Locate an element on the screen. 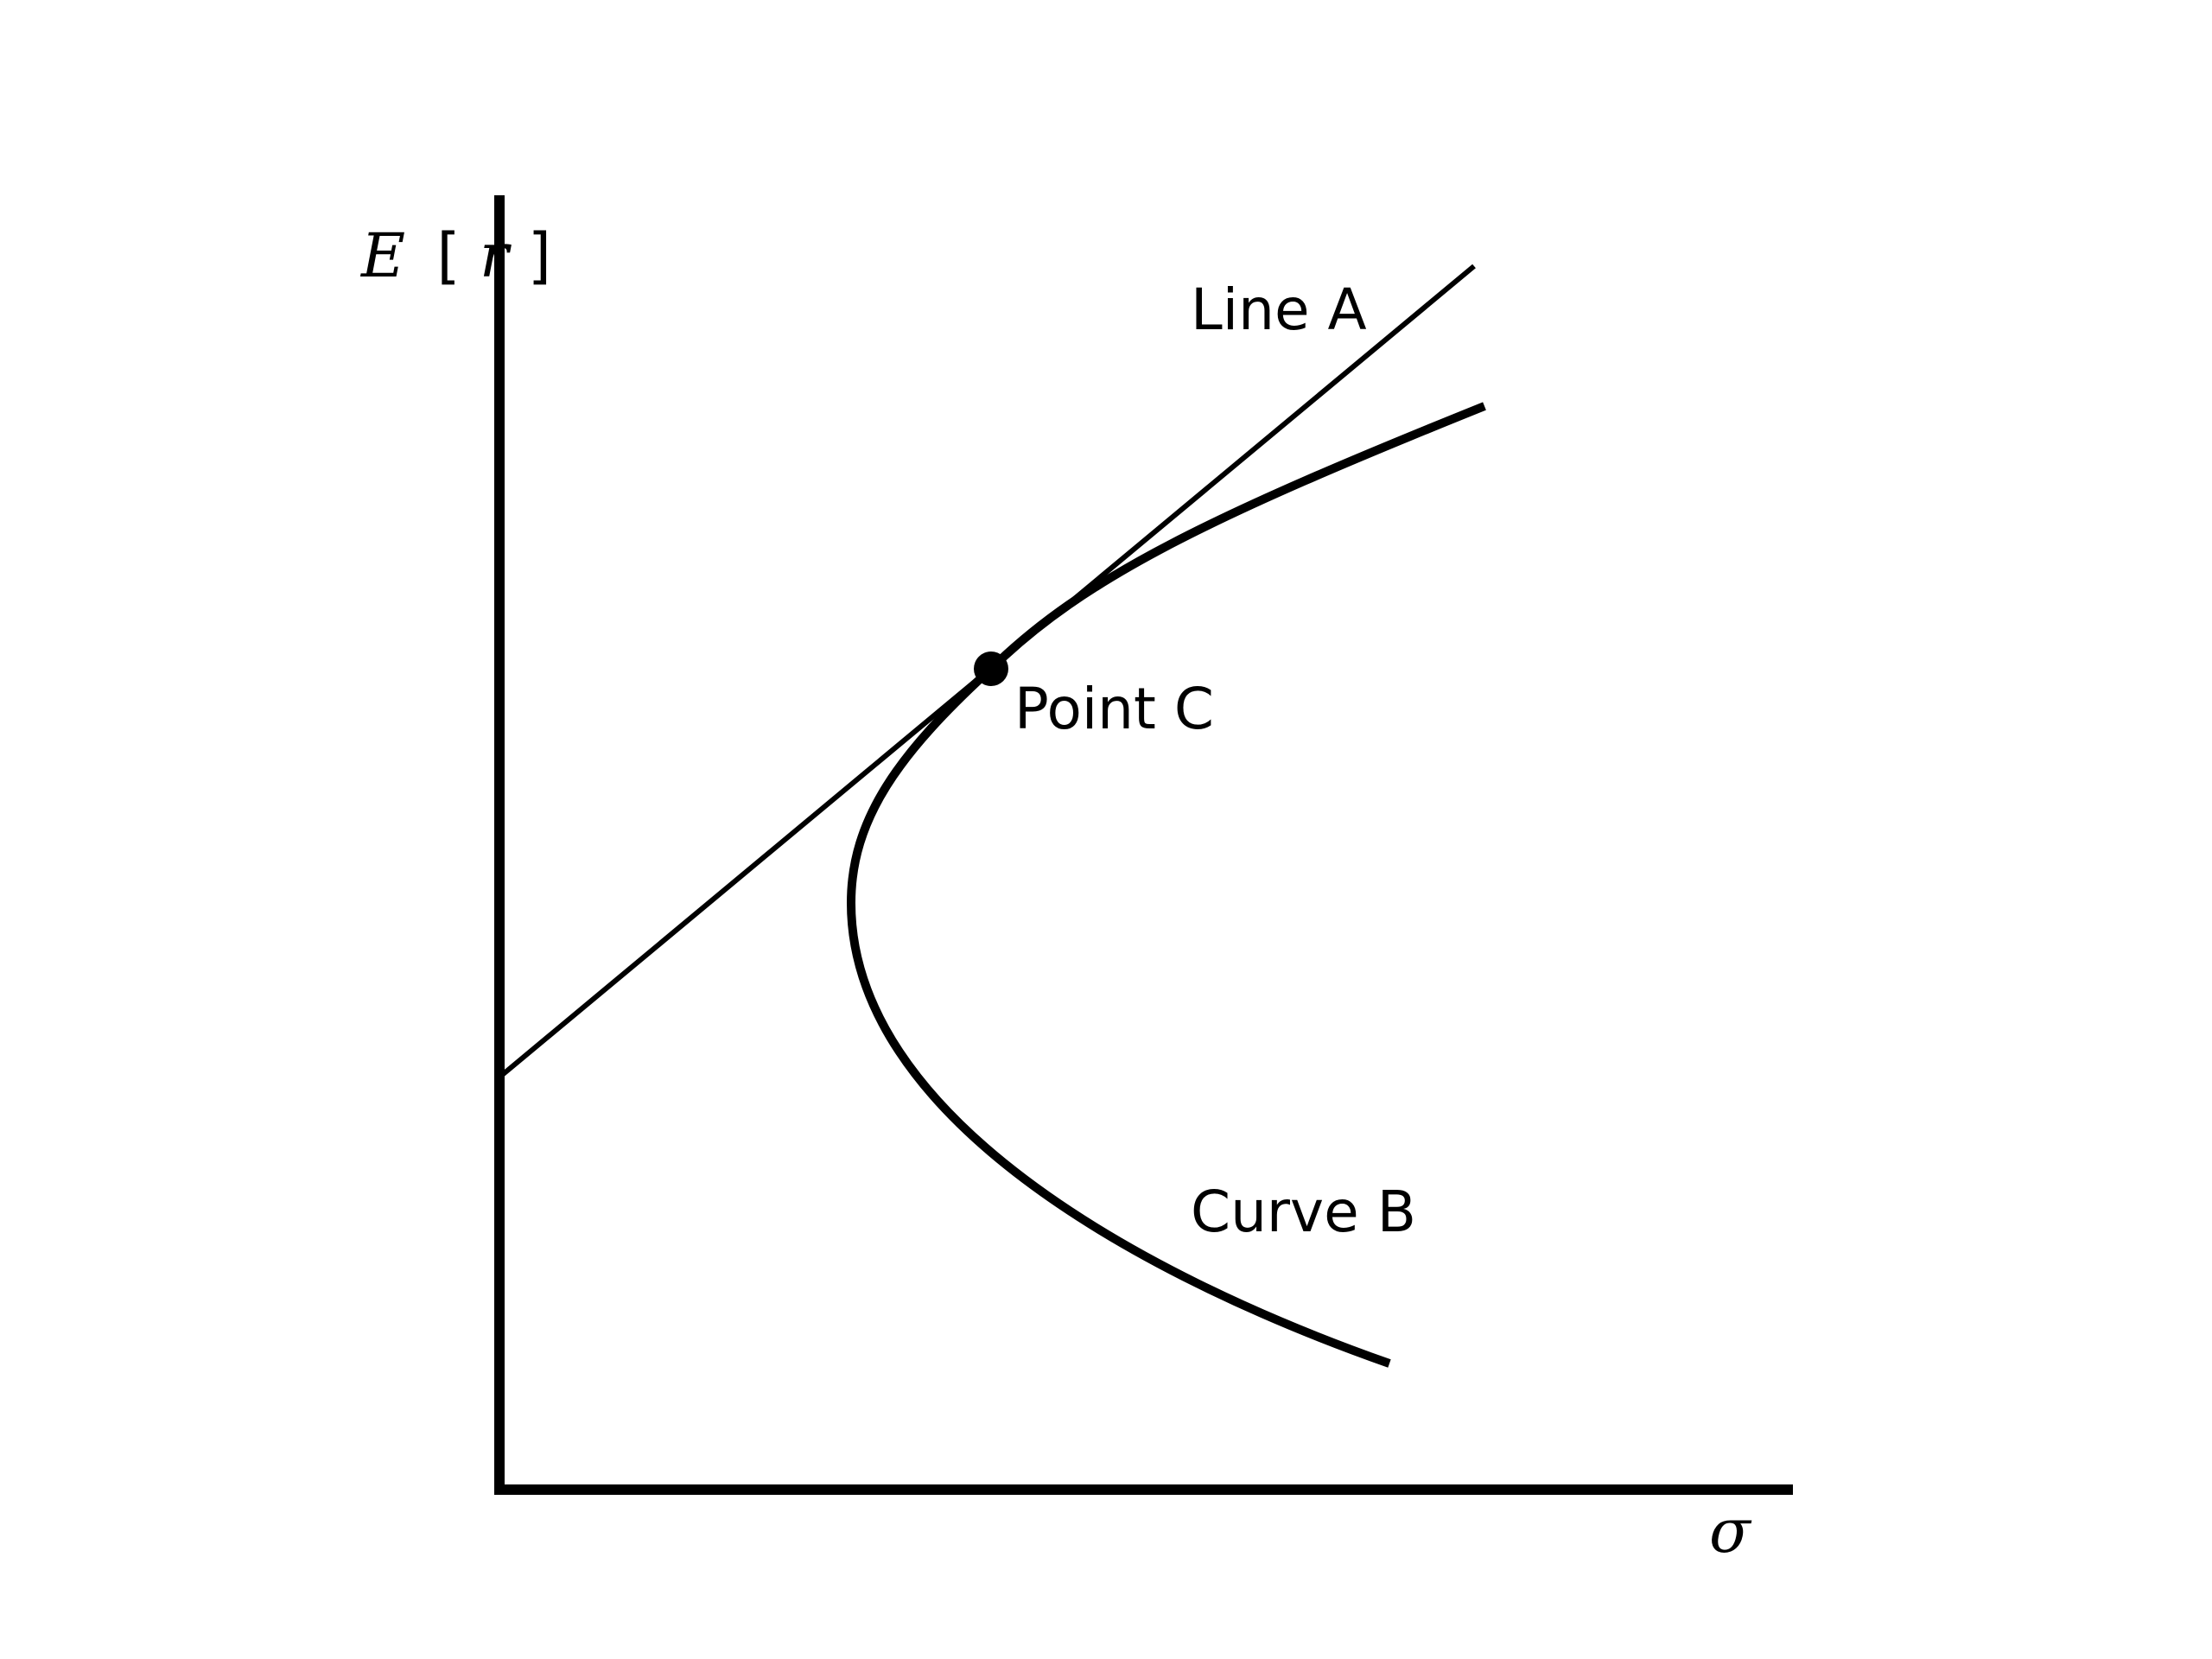  y-axis-label: E [ r ] is located at coordinates (455, 255).